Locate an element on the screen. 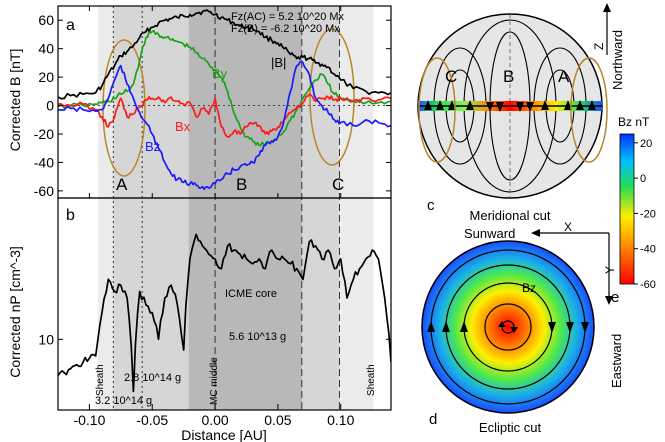 This screenshot has height=442, width=665. y-axis-arrow-label: Y is located at coordinates (610, 270).